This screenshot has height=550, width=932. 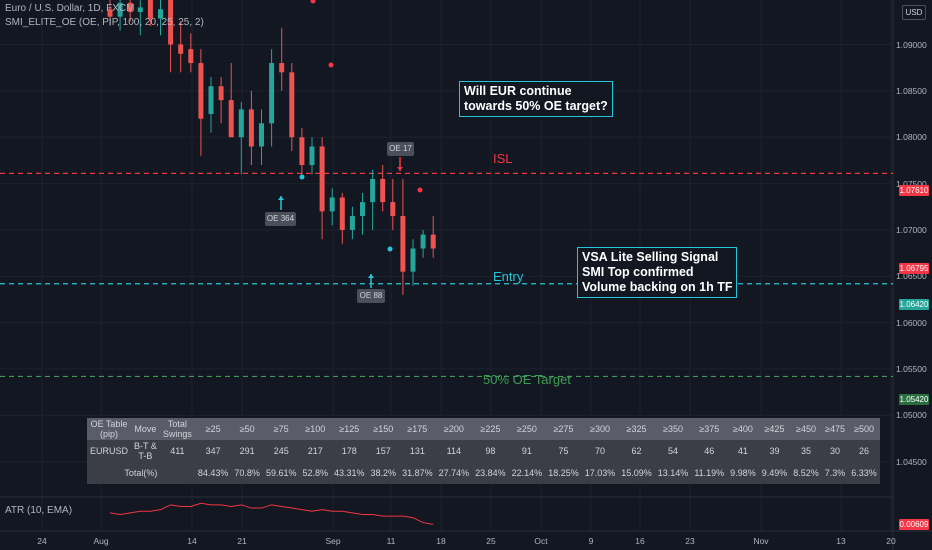 What do you see at coordinates (911, 276) in the screenshot?
I see `price-tick: 1.06500` at bounding box center [911, 276].